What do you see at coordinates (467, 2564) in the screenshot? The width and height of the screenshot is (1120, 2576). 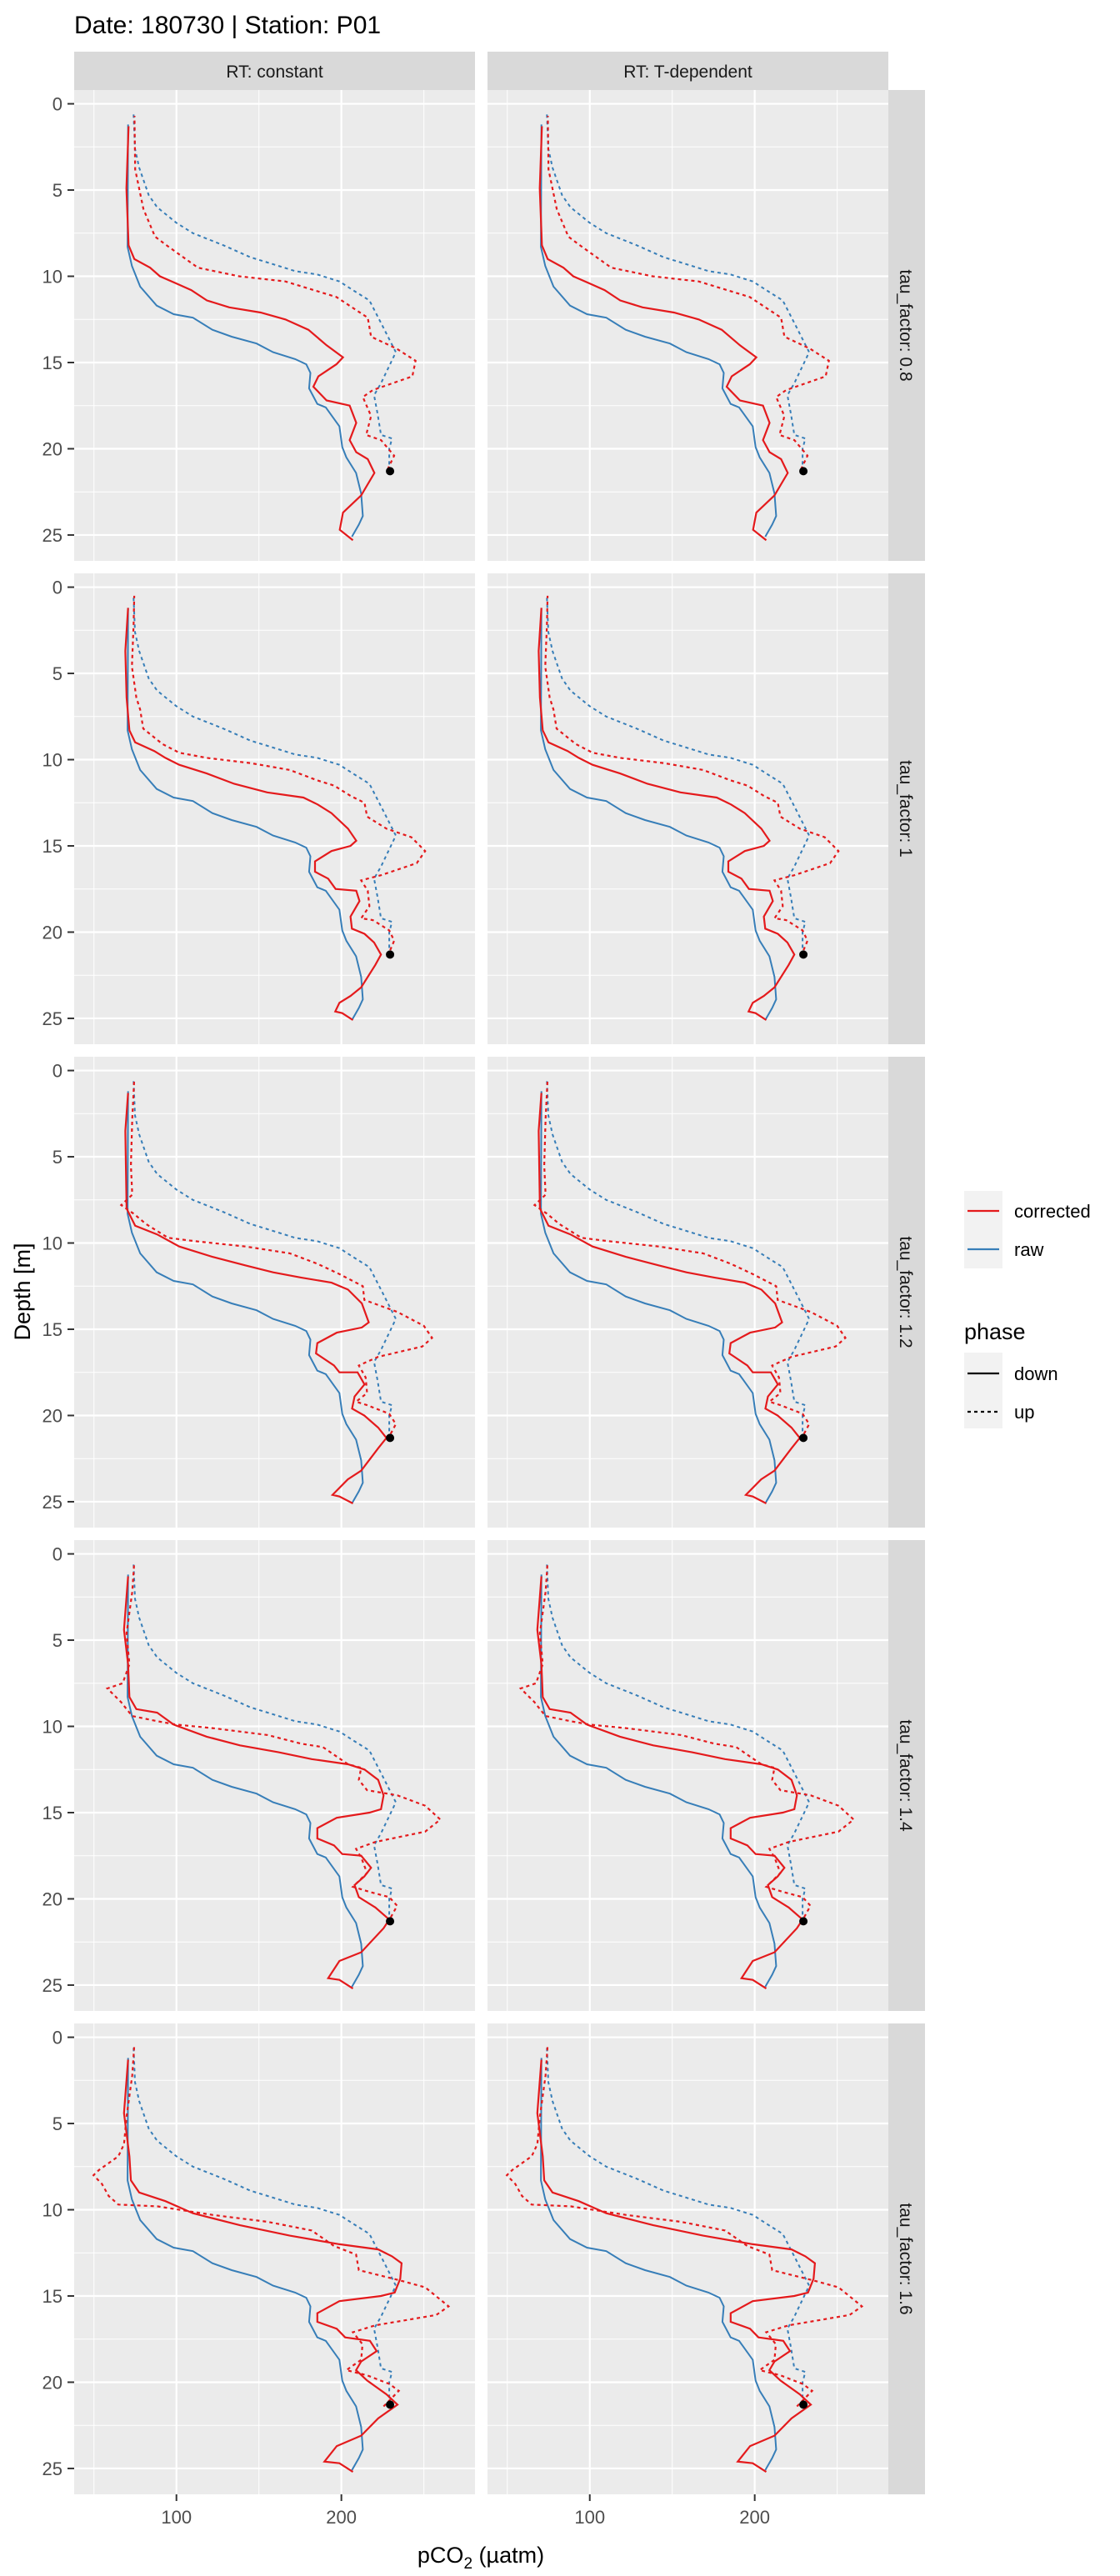 I see `x-axis-title-subscript: 2` at bounding box center [467, 2564].